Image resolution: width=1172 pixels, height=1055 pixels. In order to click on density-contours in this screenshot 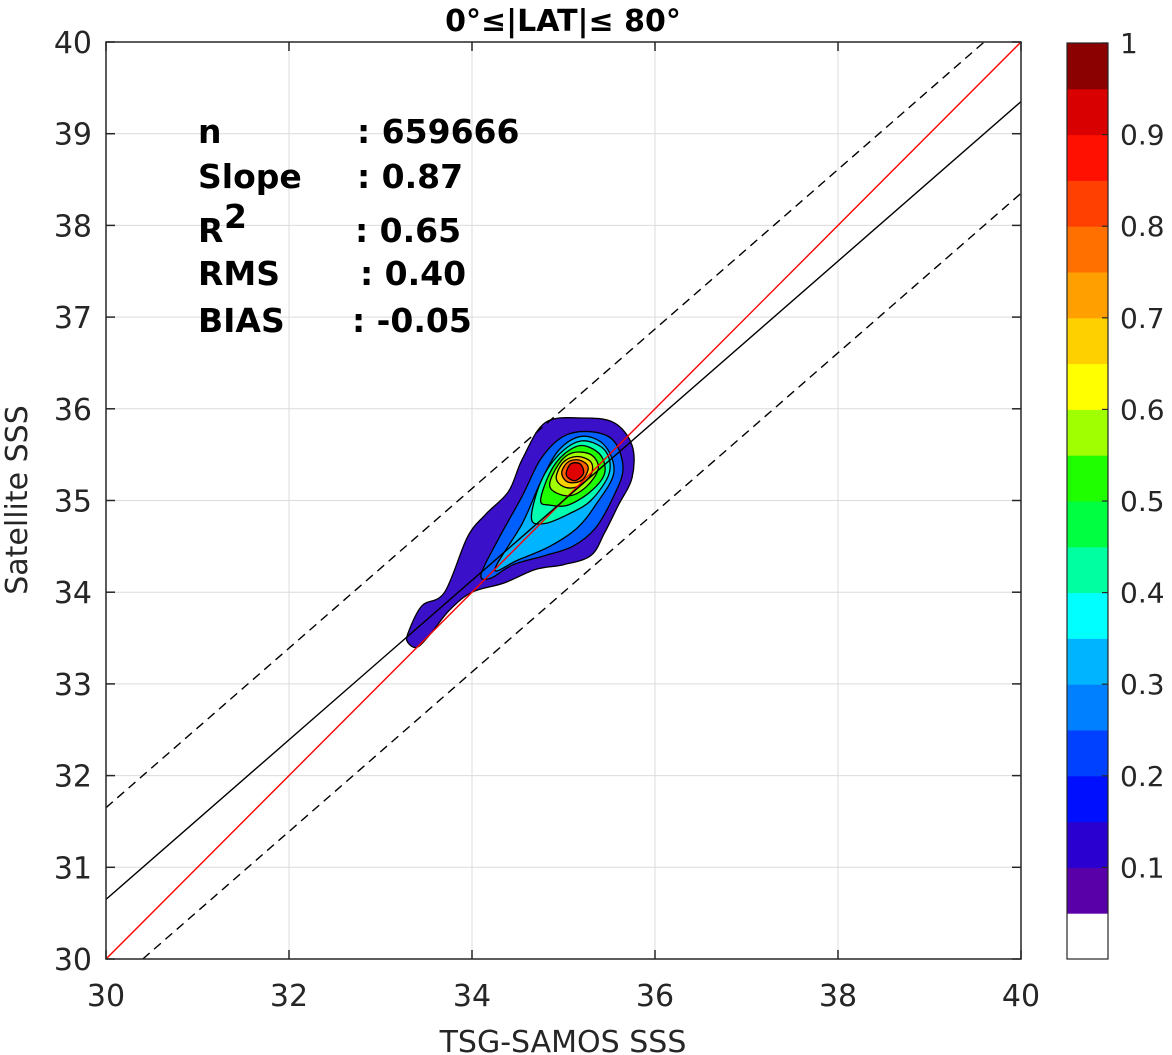, I will do `click(520, 532)`.